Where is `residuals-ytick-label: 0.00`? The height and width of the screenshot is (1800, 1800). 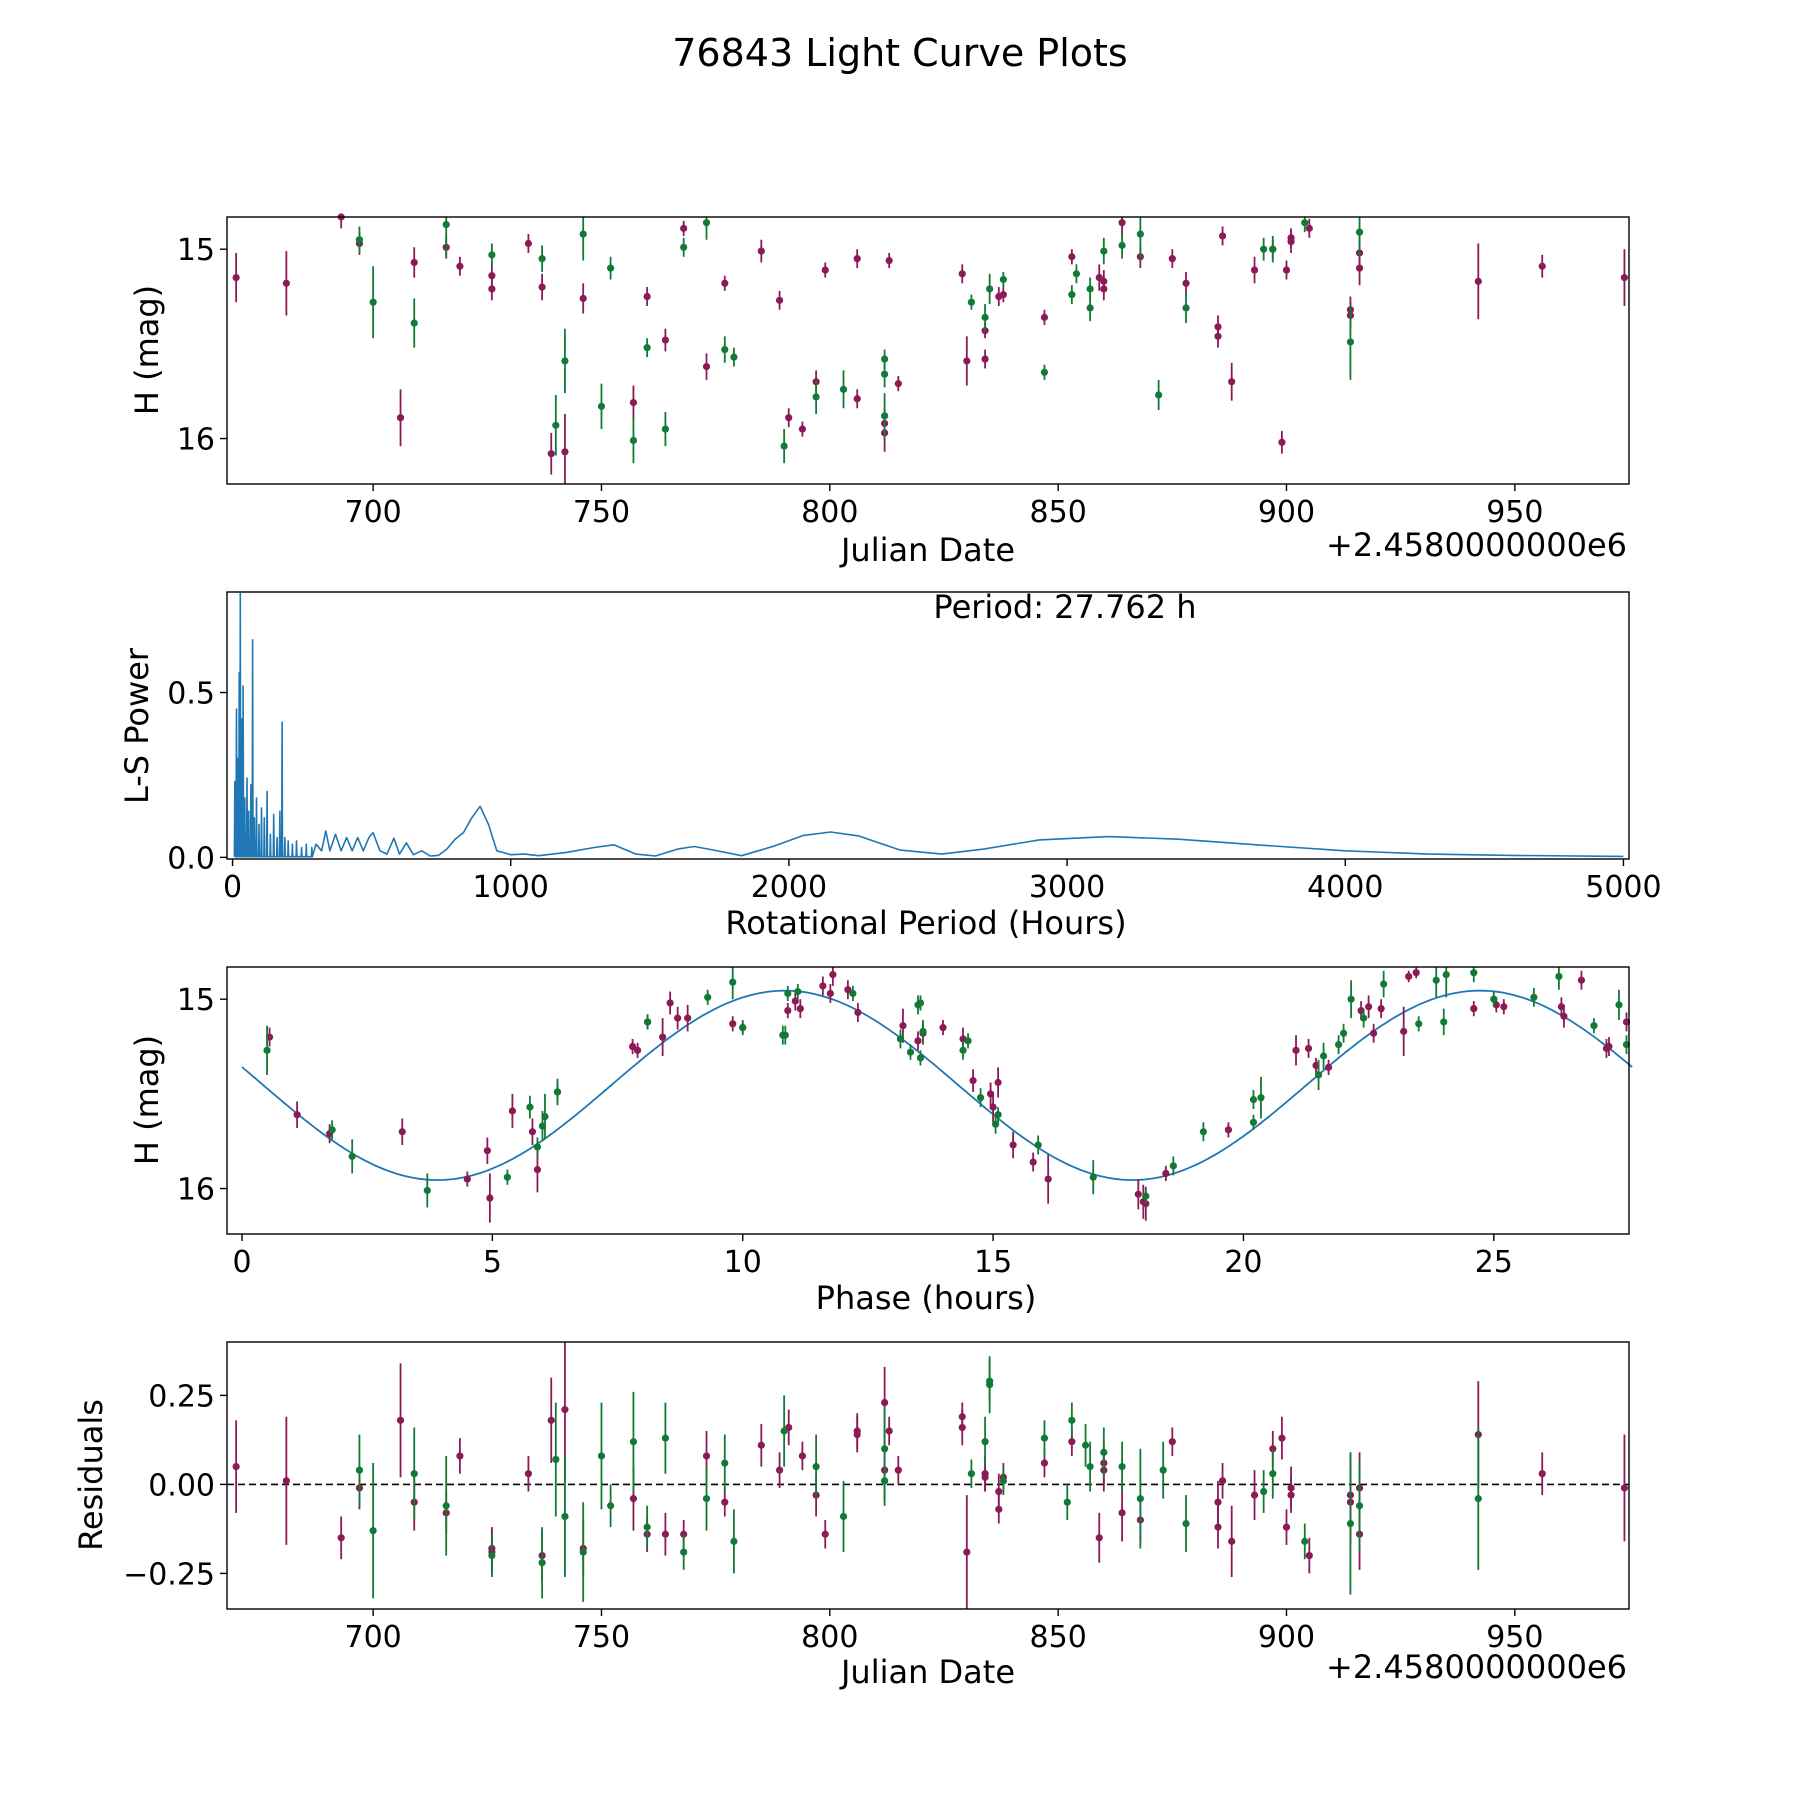 residuals-ytick-label: 0.00 is located at coordinates (181, 1485).